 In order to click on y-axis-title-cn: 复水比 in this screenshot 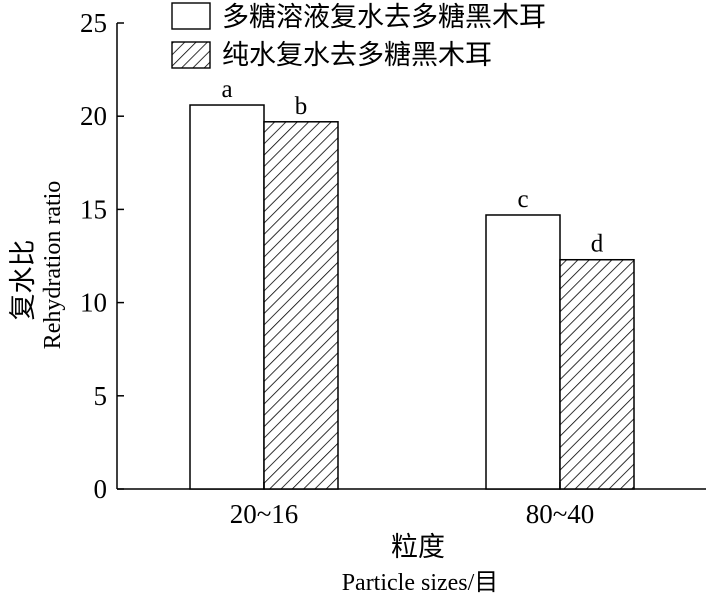, I will do `click(23, 280)`.